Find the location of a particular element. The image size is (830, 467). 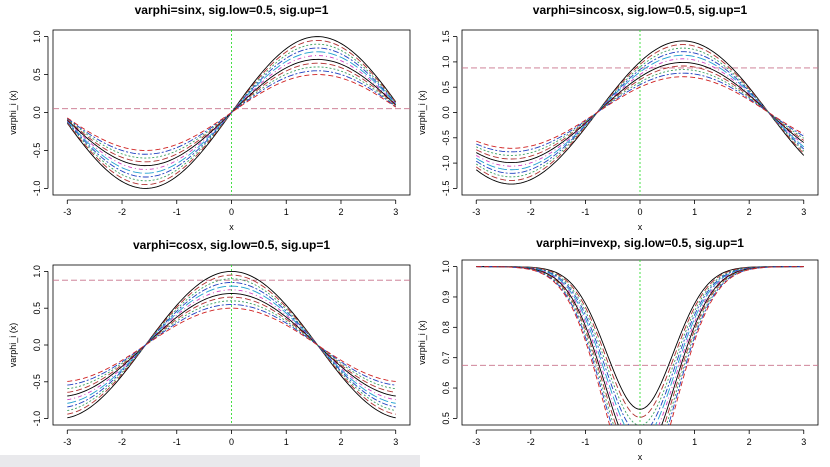

panel-title: varphi=sincosx, sig.low=0.5, sig.up=1 is located at coordinates (640, 10).